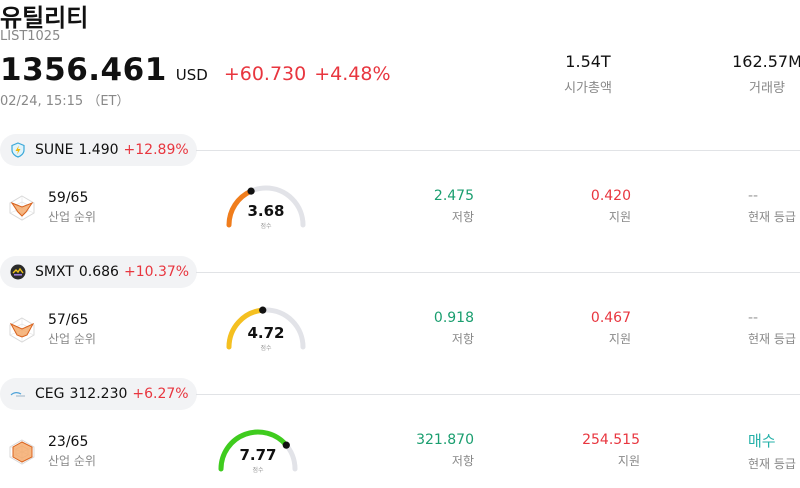 The image size is (800, 488). Describe the element at coordinates (68, 198) in the screenshot. I see `industry-rank-value: 59/65` at that location.